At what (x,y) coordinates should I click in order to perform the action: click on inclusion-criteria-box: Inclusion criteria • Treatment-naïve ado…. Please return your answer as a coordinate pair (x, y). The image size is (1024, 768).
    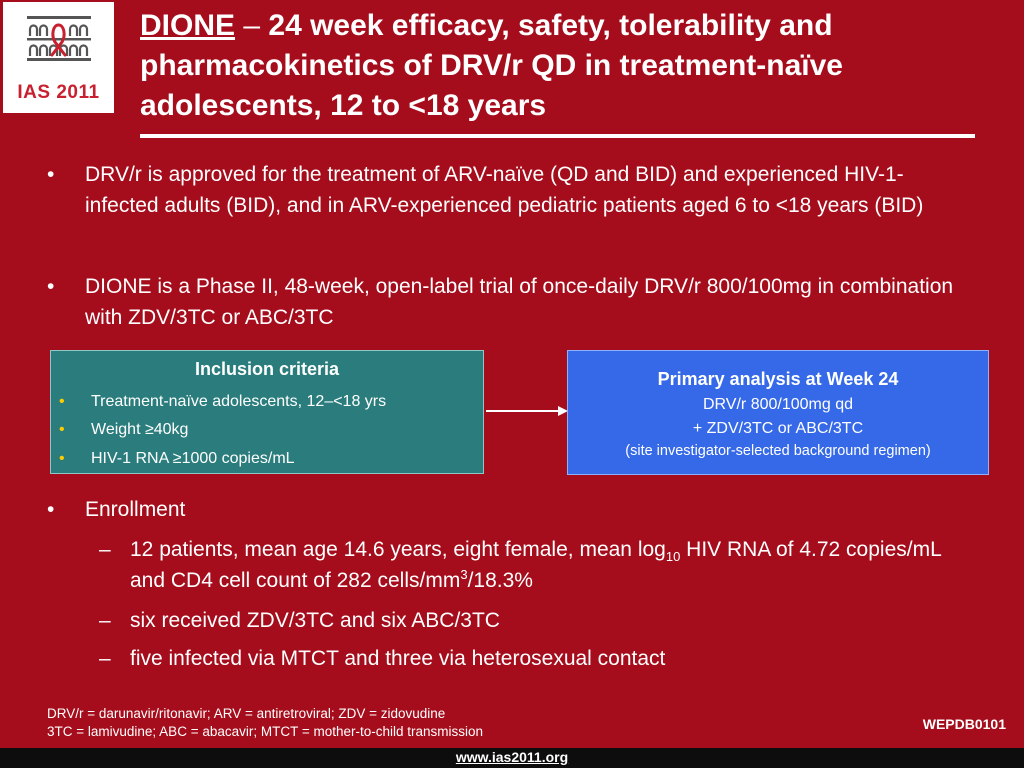
    Looking at the image, I should click on (267, 412).